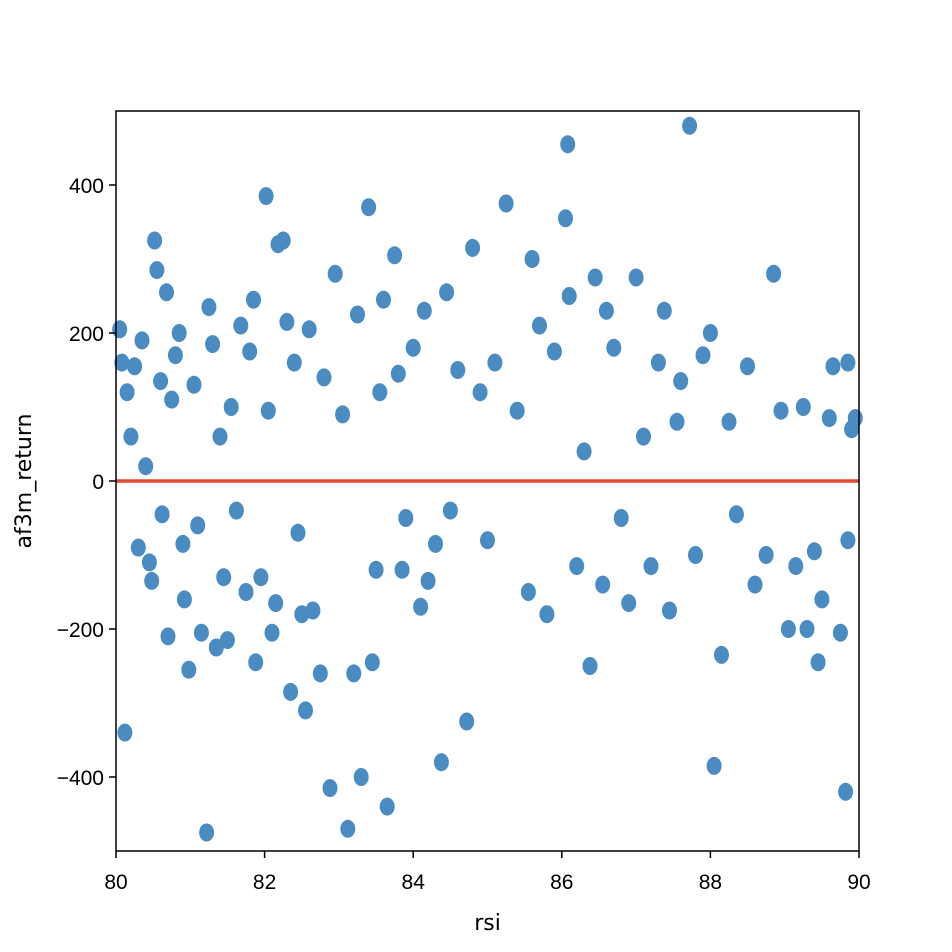 The width and height of the screenshot is (952, 952). I want to click on y-axis-label: af3m_return, so click(24, 481).